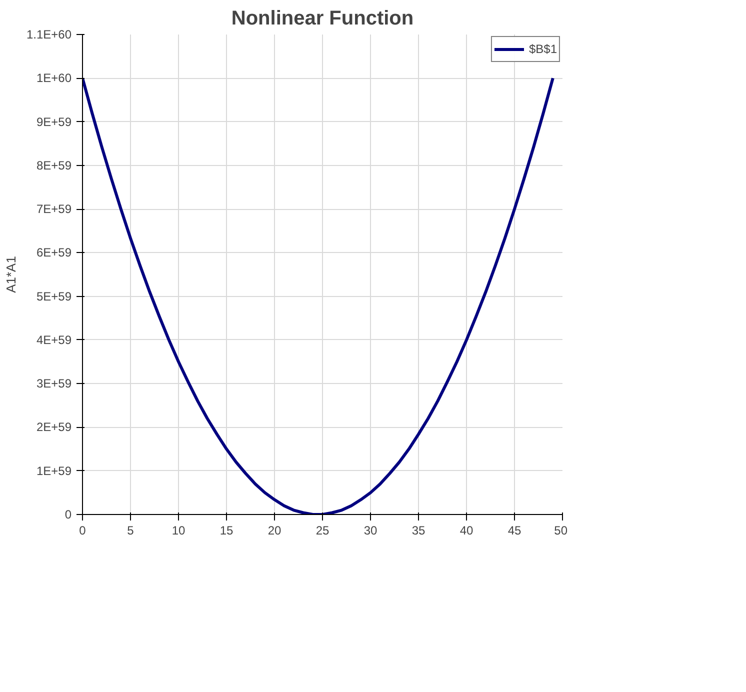 This screenshot has height=692, width=746. I want to click on x-tick-label: 25, so click(323, 531).